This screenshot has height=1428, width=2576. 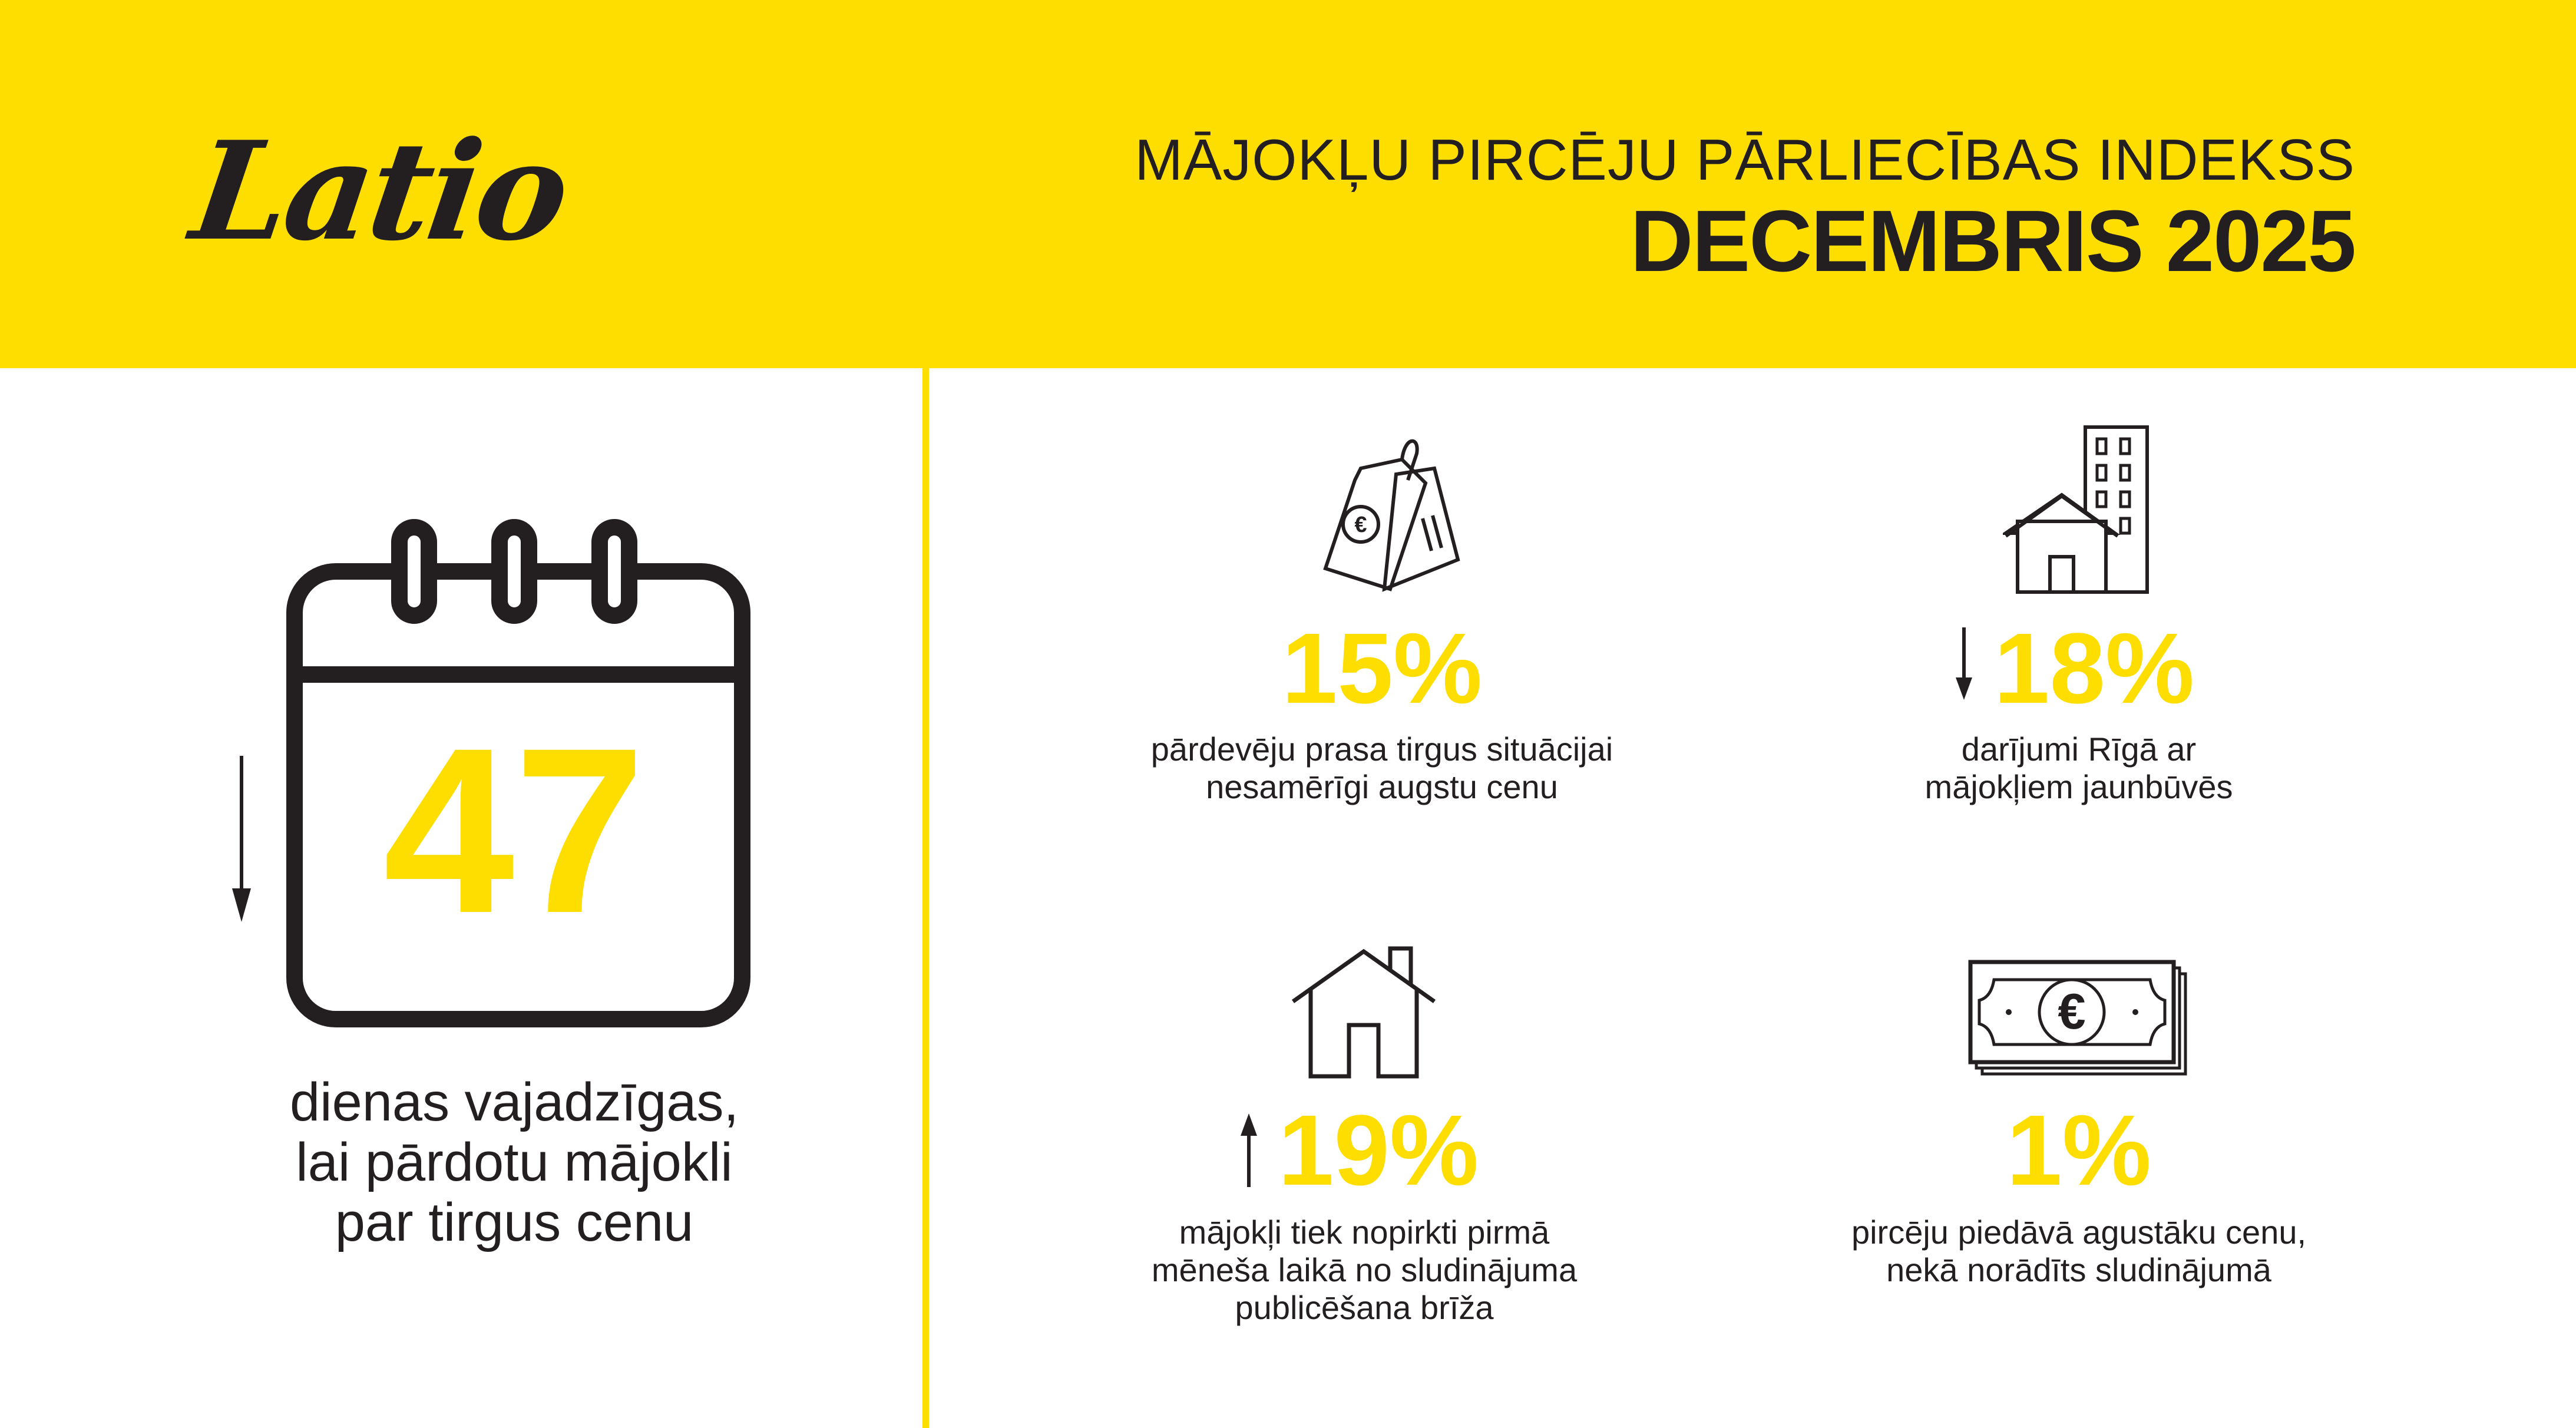 What do you see at coordinates (514, 830) in the screenshot?
I see `days-value: 47` at bounding box center [514, 830].